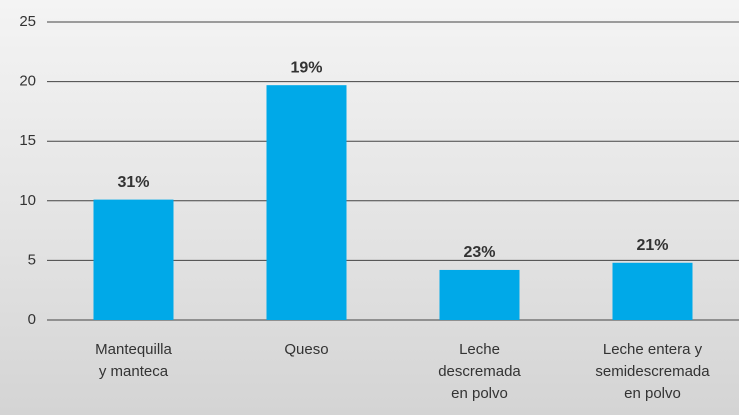  Describe the element at coordinates (134, 371) in the screenshot. I see `x-tick-label: y manteca` at that location.